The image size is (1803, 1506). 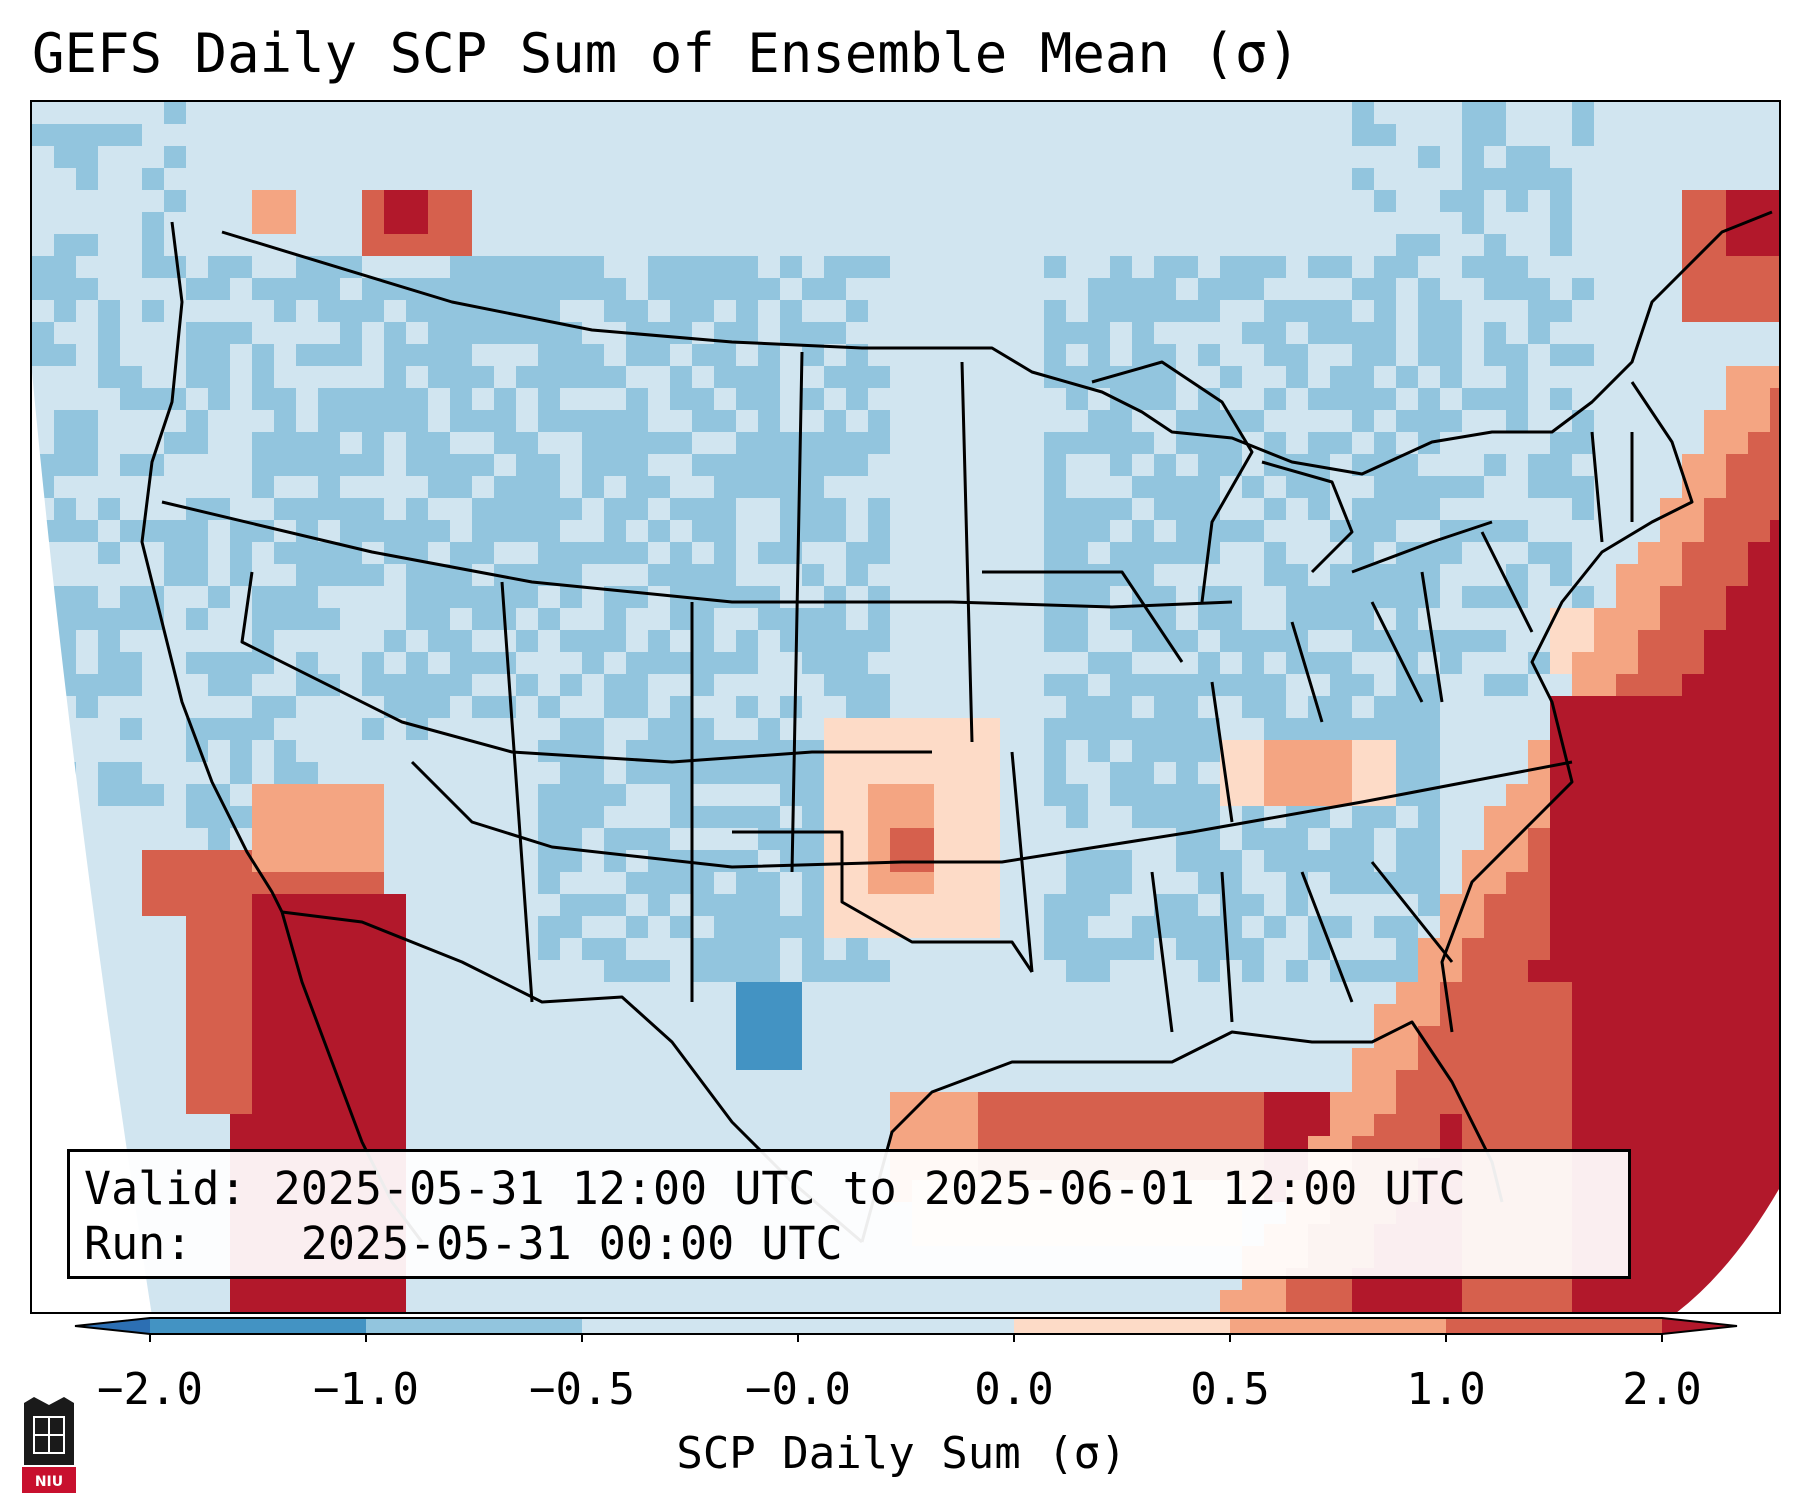 I want to click on run-label: Run:, so click(x=138, y=1243).